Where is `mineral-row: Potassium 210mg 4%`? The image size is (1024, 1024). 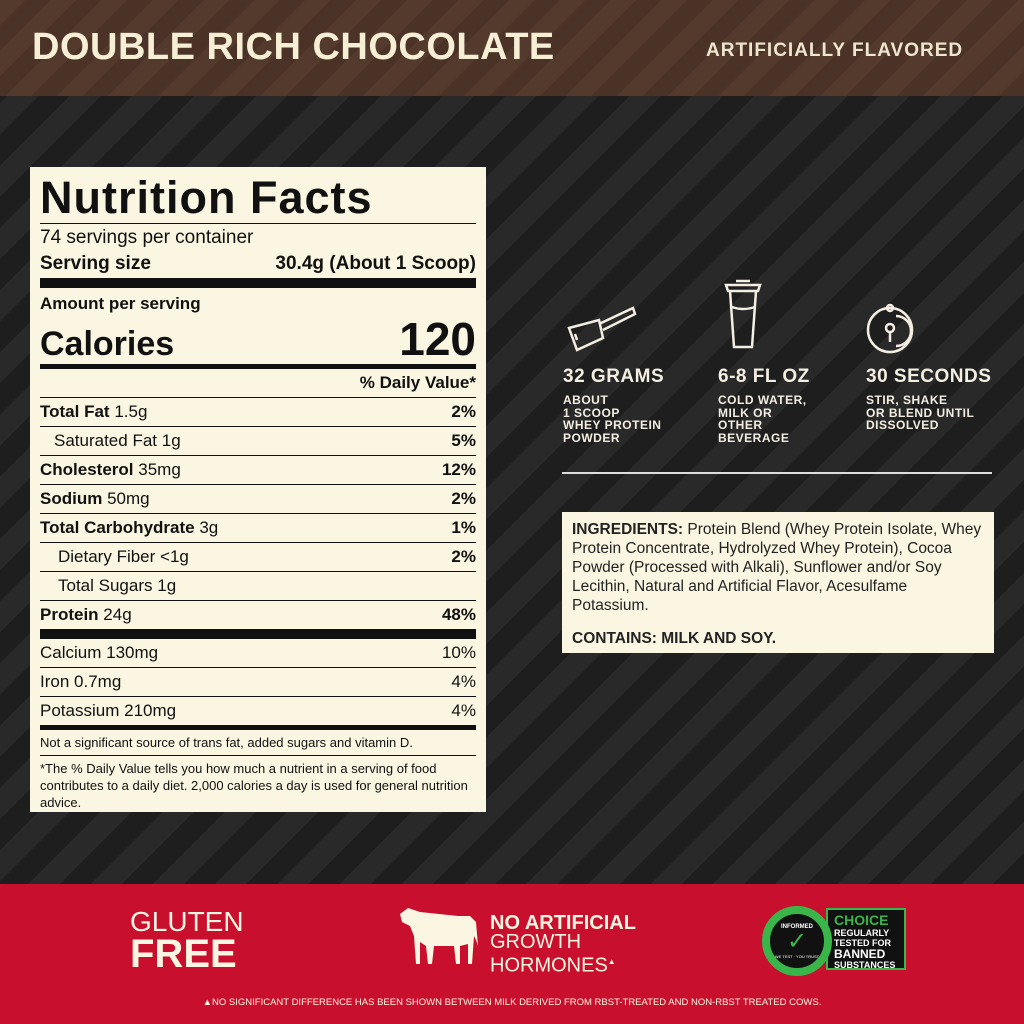
mineral-row: Potassium 210mg 4% is located at coordinates (258, 713).